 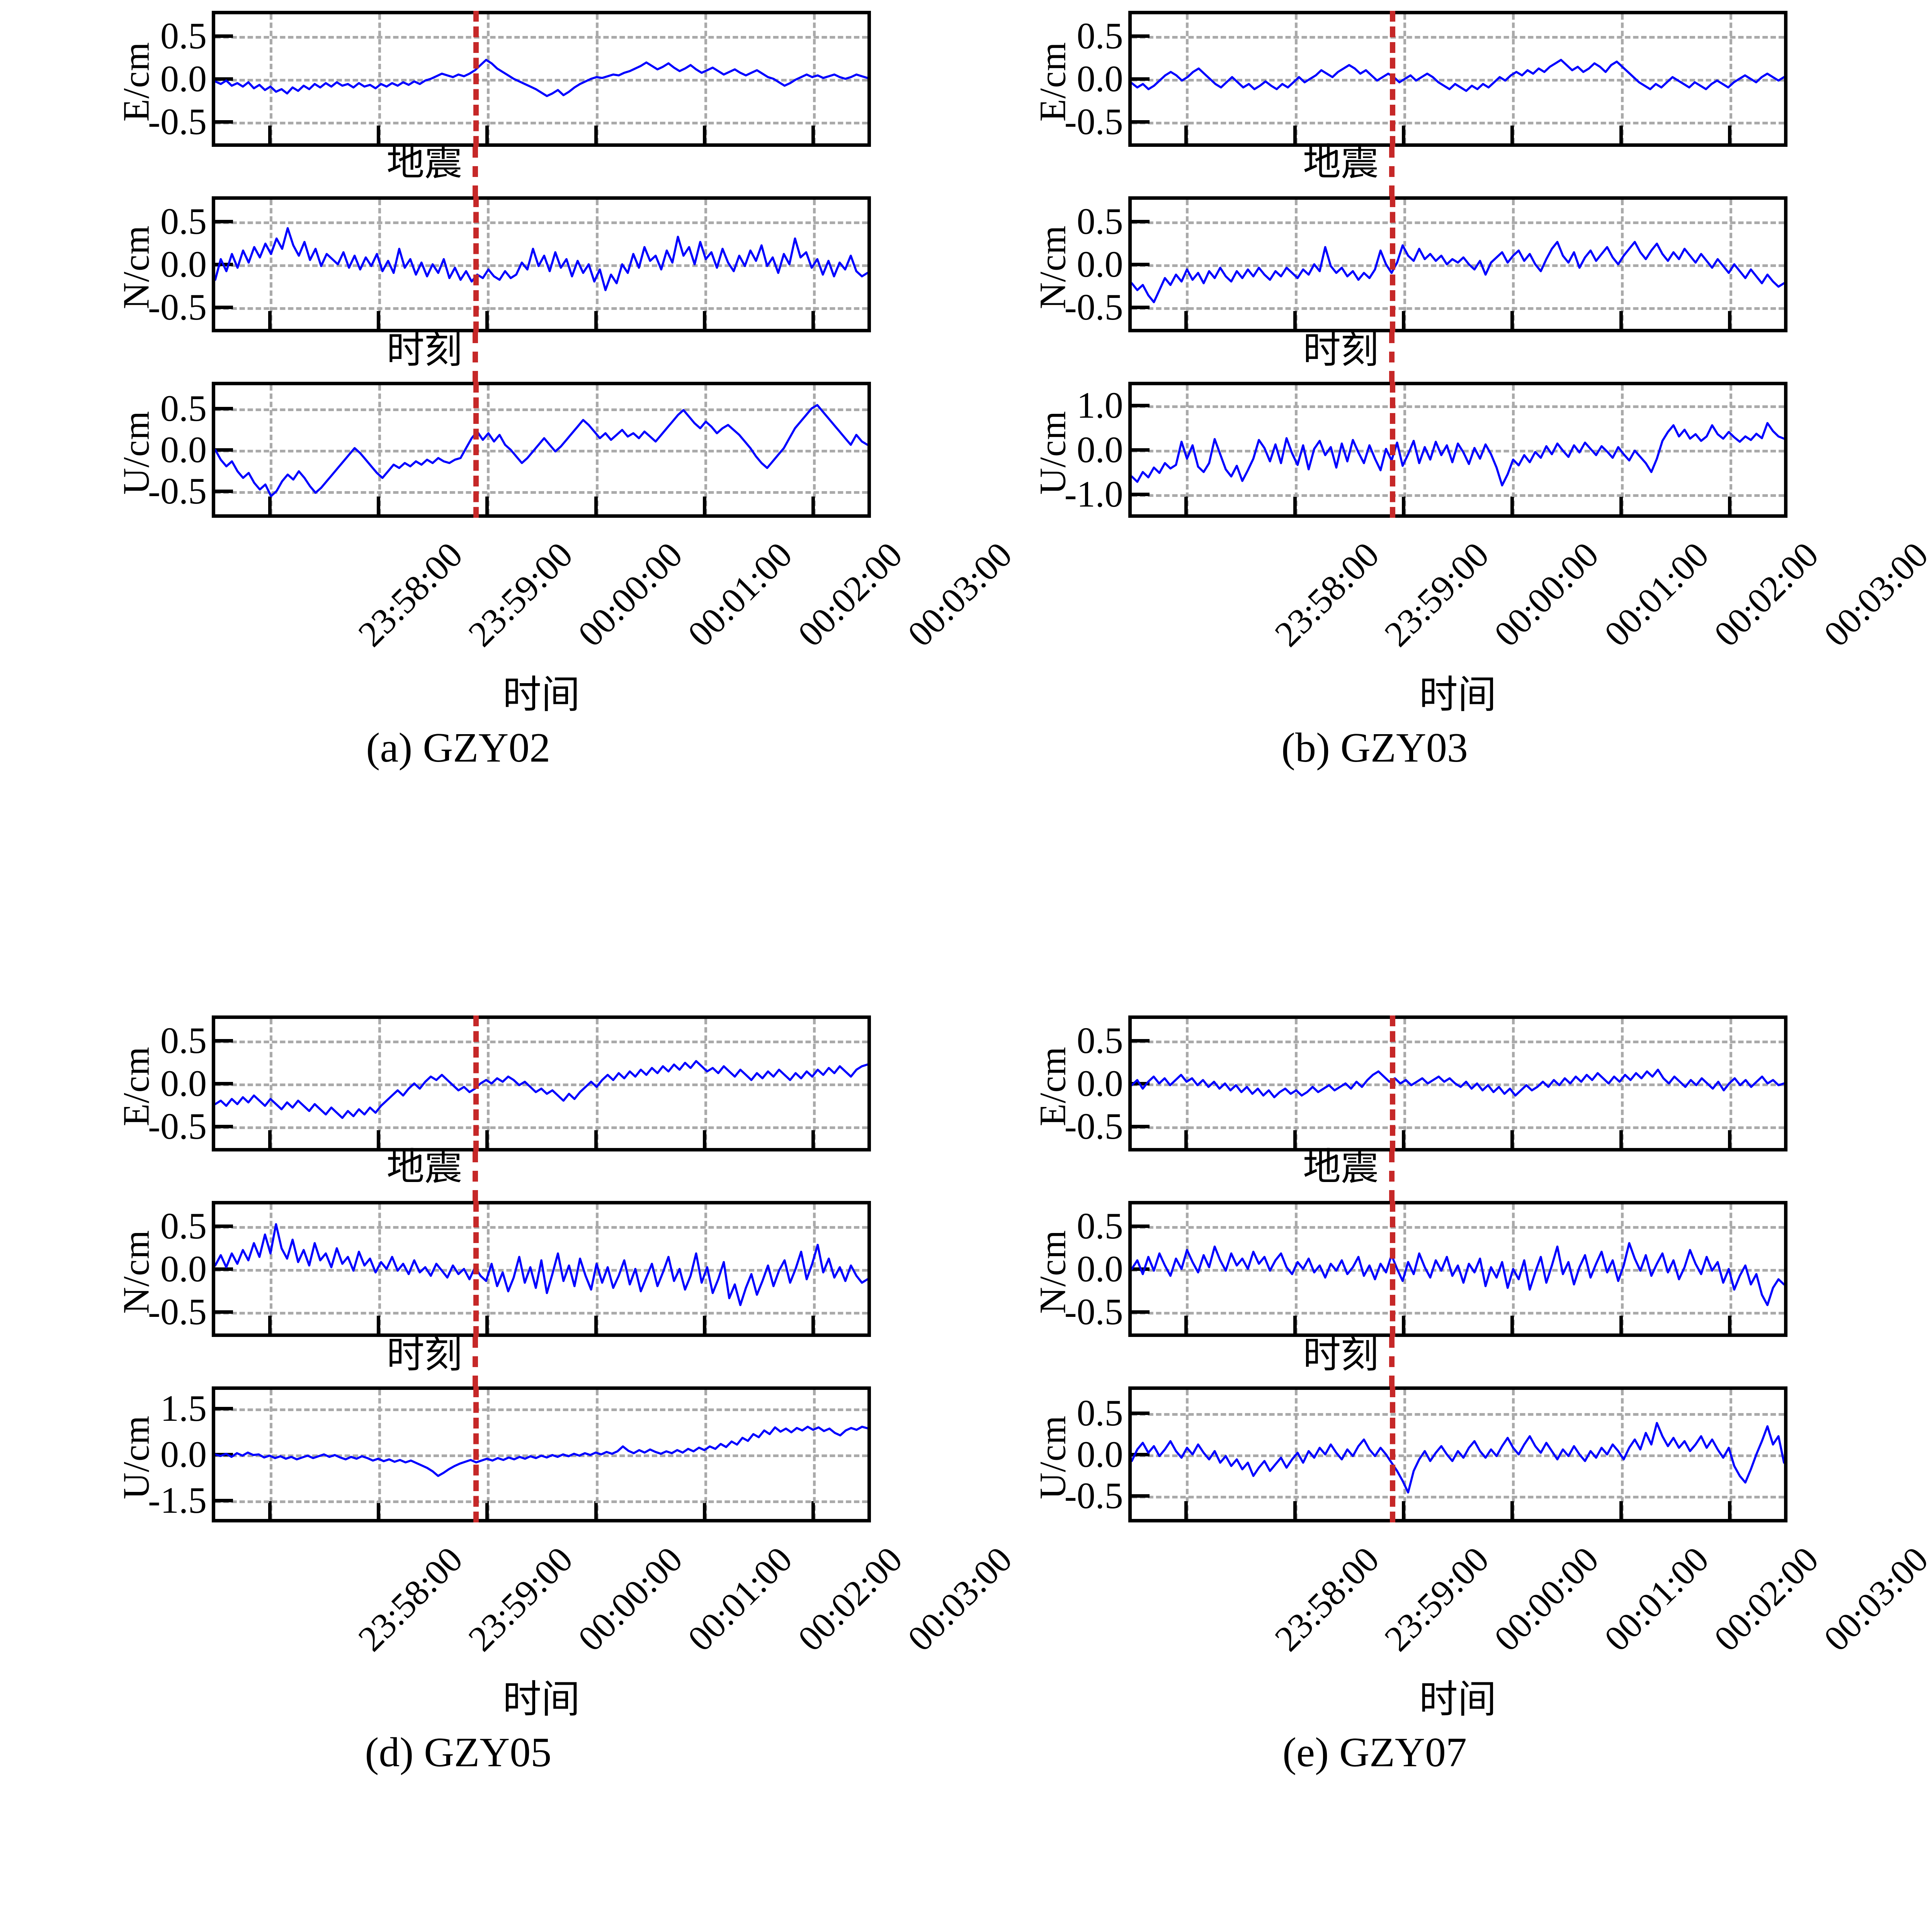 What do you see at coordinates (1883, 1753) in the screenshot?
I see `panel-caption: (f) GZY09` at bounding box center [1883, 1753].